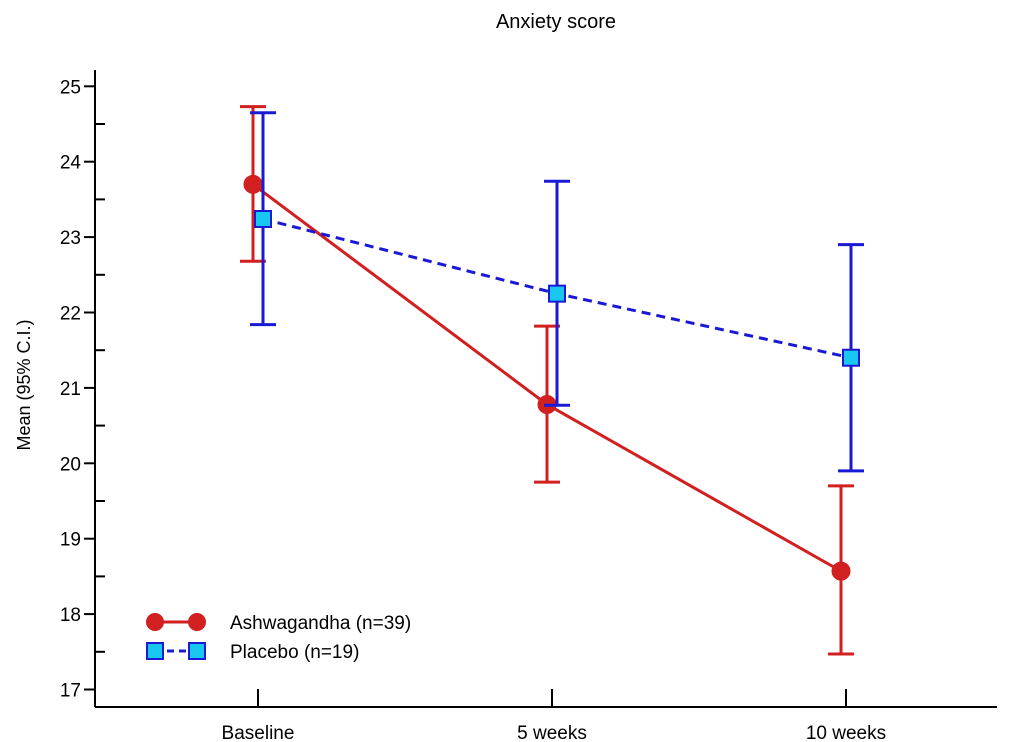  What do you see at coordinates (70, 540) in the screenshot?
I see `y-tick-label: 19` at bounding box center [70, 540].